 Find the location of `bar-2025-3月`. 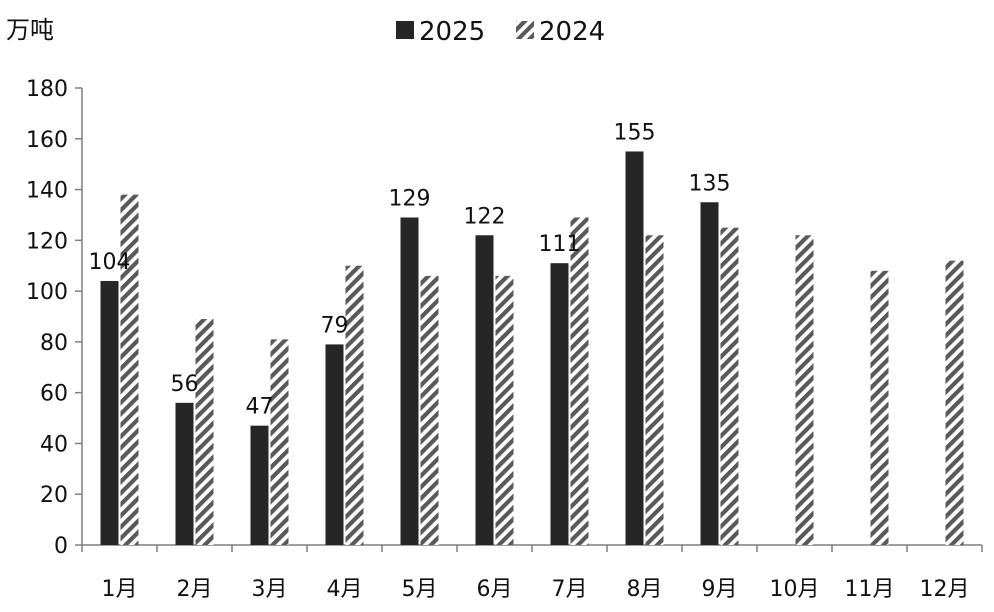

bar-2025-3月 is located at coordinates (259, 485).